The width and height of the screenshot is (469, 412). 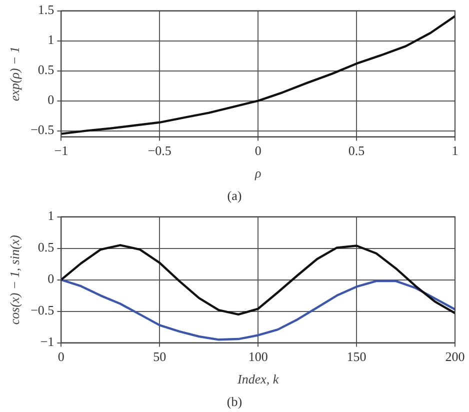 What do you see at coordinates (47, 342) in the screenshot?
I see `y-tick-label: −1` at bounding box center [47, 342].